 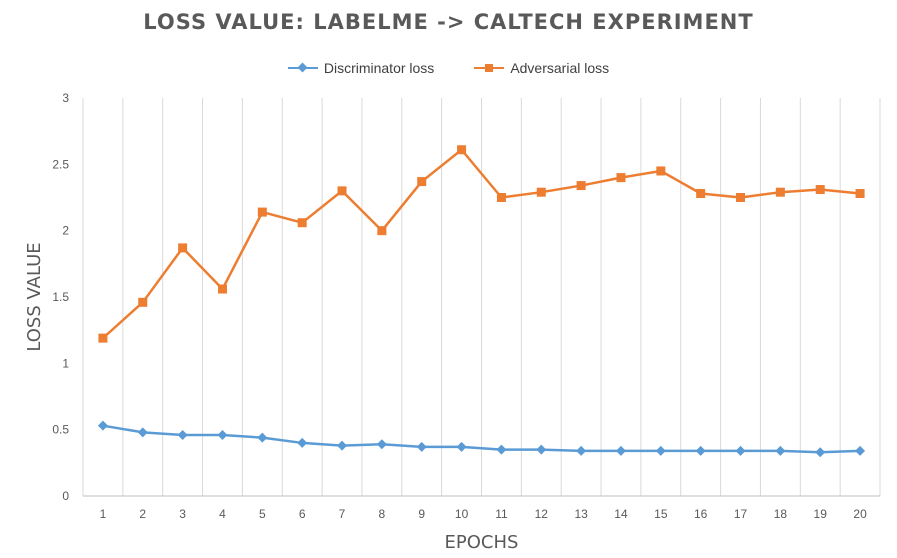 I want to click on x-tick-label: 2, so click(x=142, y=514).